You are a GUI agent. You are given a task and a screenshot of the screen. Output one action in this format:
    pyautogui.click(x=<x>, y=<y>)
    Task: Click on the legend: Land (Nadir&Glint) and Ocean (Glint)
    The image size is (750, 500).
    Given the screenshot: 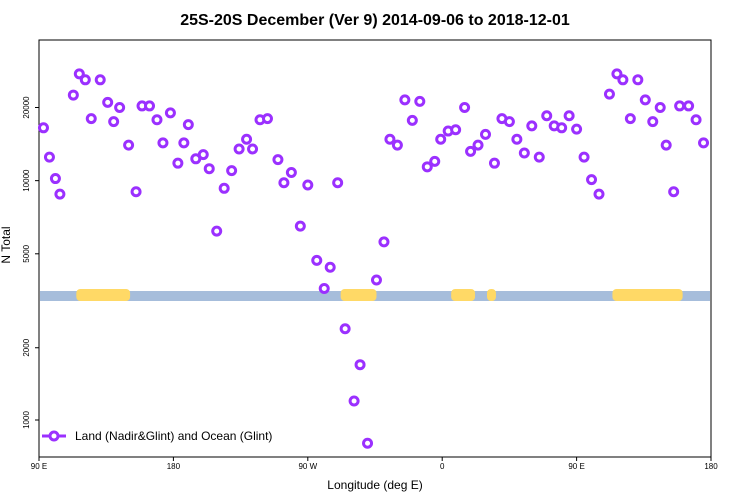 What is the action you would take?
    pyautogui.click(x=157, y=436)
    